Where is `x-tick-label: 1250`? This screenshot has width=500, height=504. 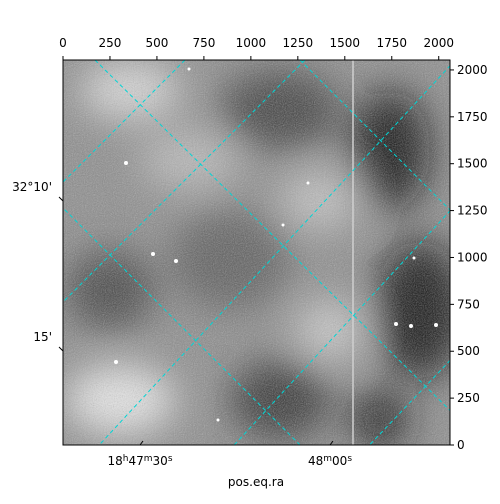 x-tick-label: 1250 is located at coordinates (298, 43).